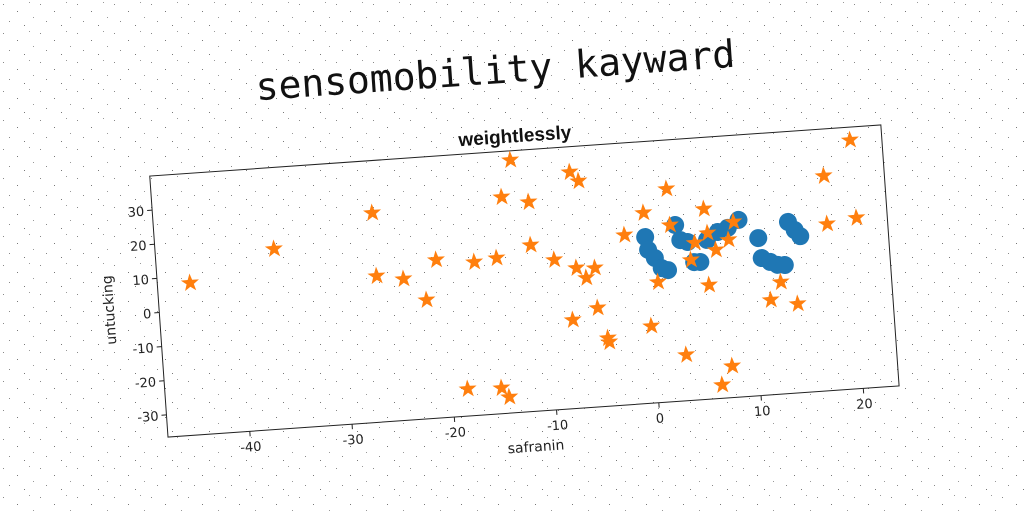 The image size is (1024, 512). Describe the element at coordinates (455, 433) in the screenshot. I see `x-tick-label: -20` at that location.